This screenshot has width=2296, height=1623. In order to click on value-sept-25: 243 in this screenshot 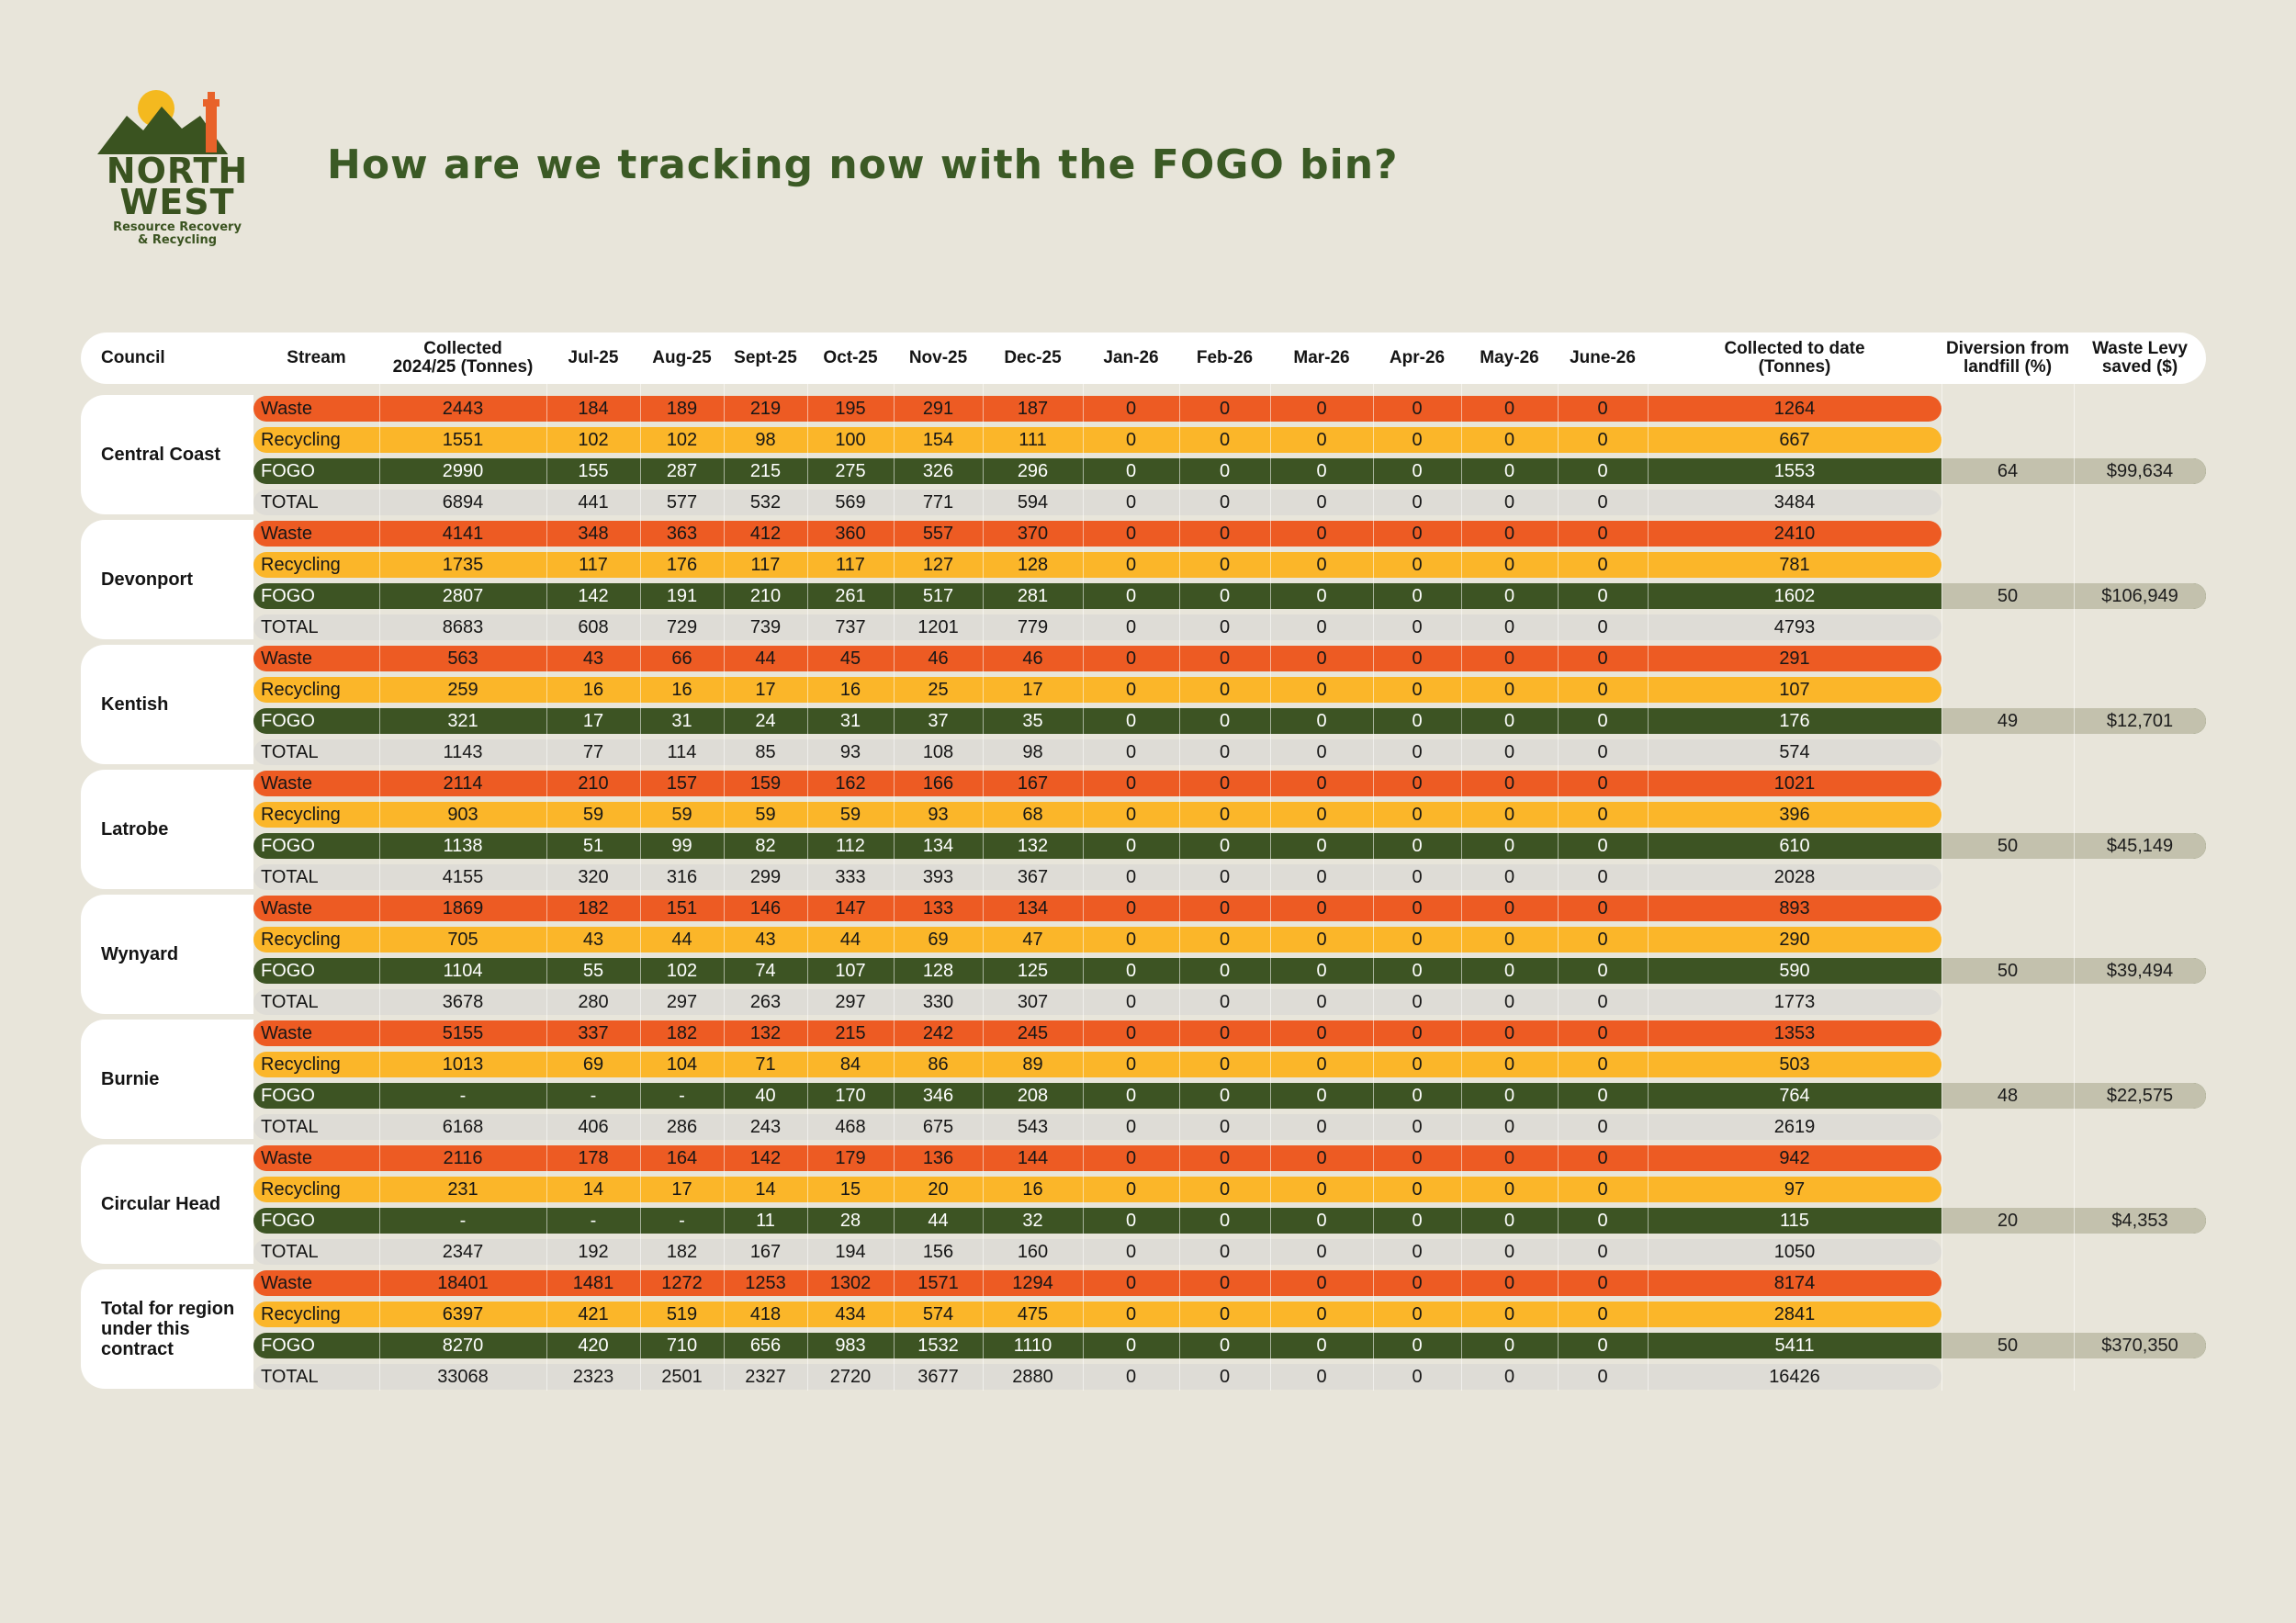, I will do `click(766, 1126)`.